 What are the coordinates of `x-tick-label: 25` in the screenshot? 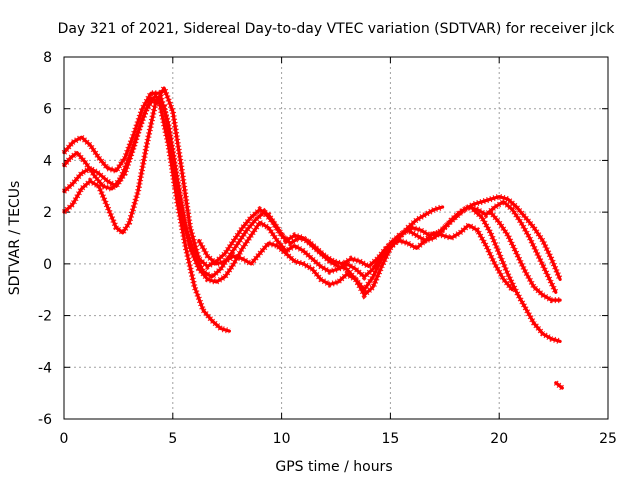 It's located at (608, 439).